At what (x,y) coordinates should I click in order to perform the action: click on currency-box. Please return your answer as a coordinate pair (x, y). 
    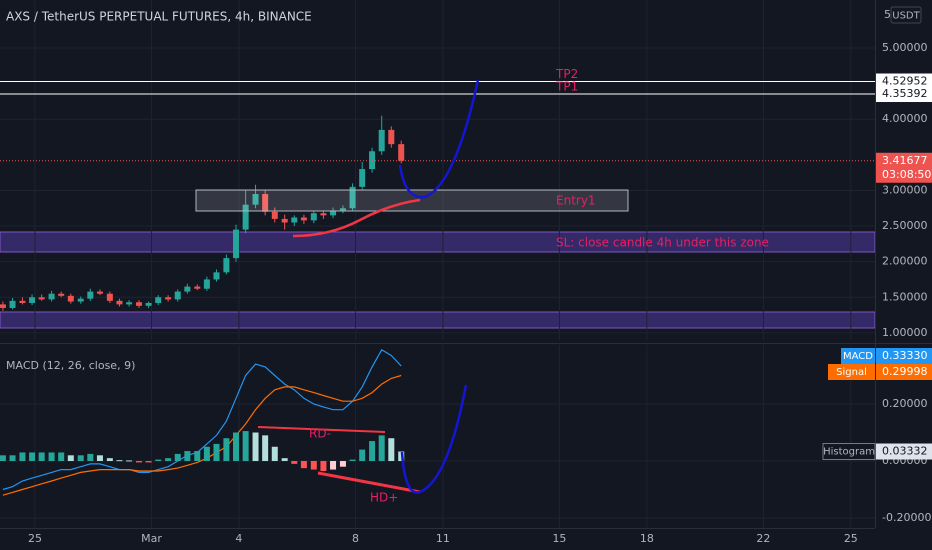
    Looking at the image, I should click on (906, 15).